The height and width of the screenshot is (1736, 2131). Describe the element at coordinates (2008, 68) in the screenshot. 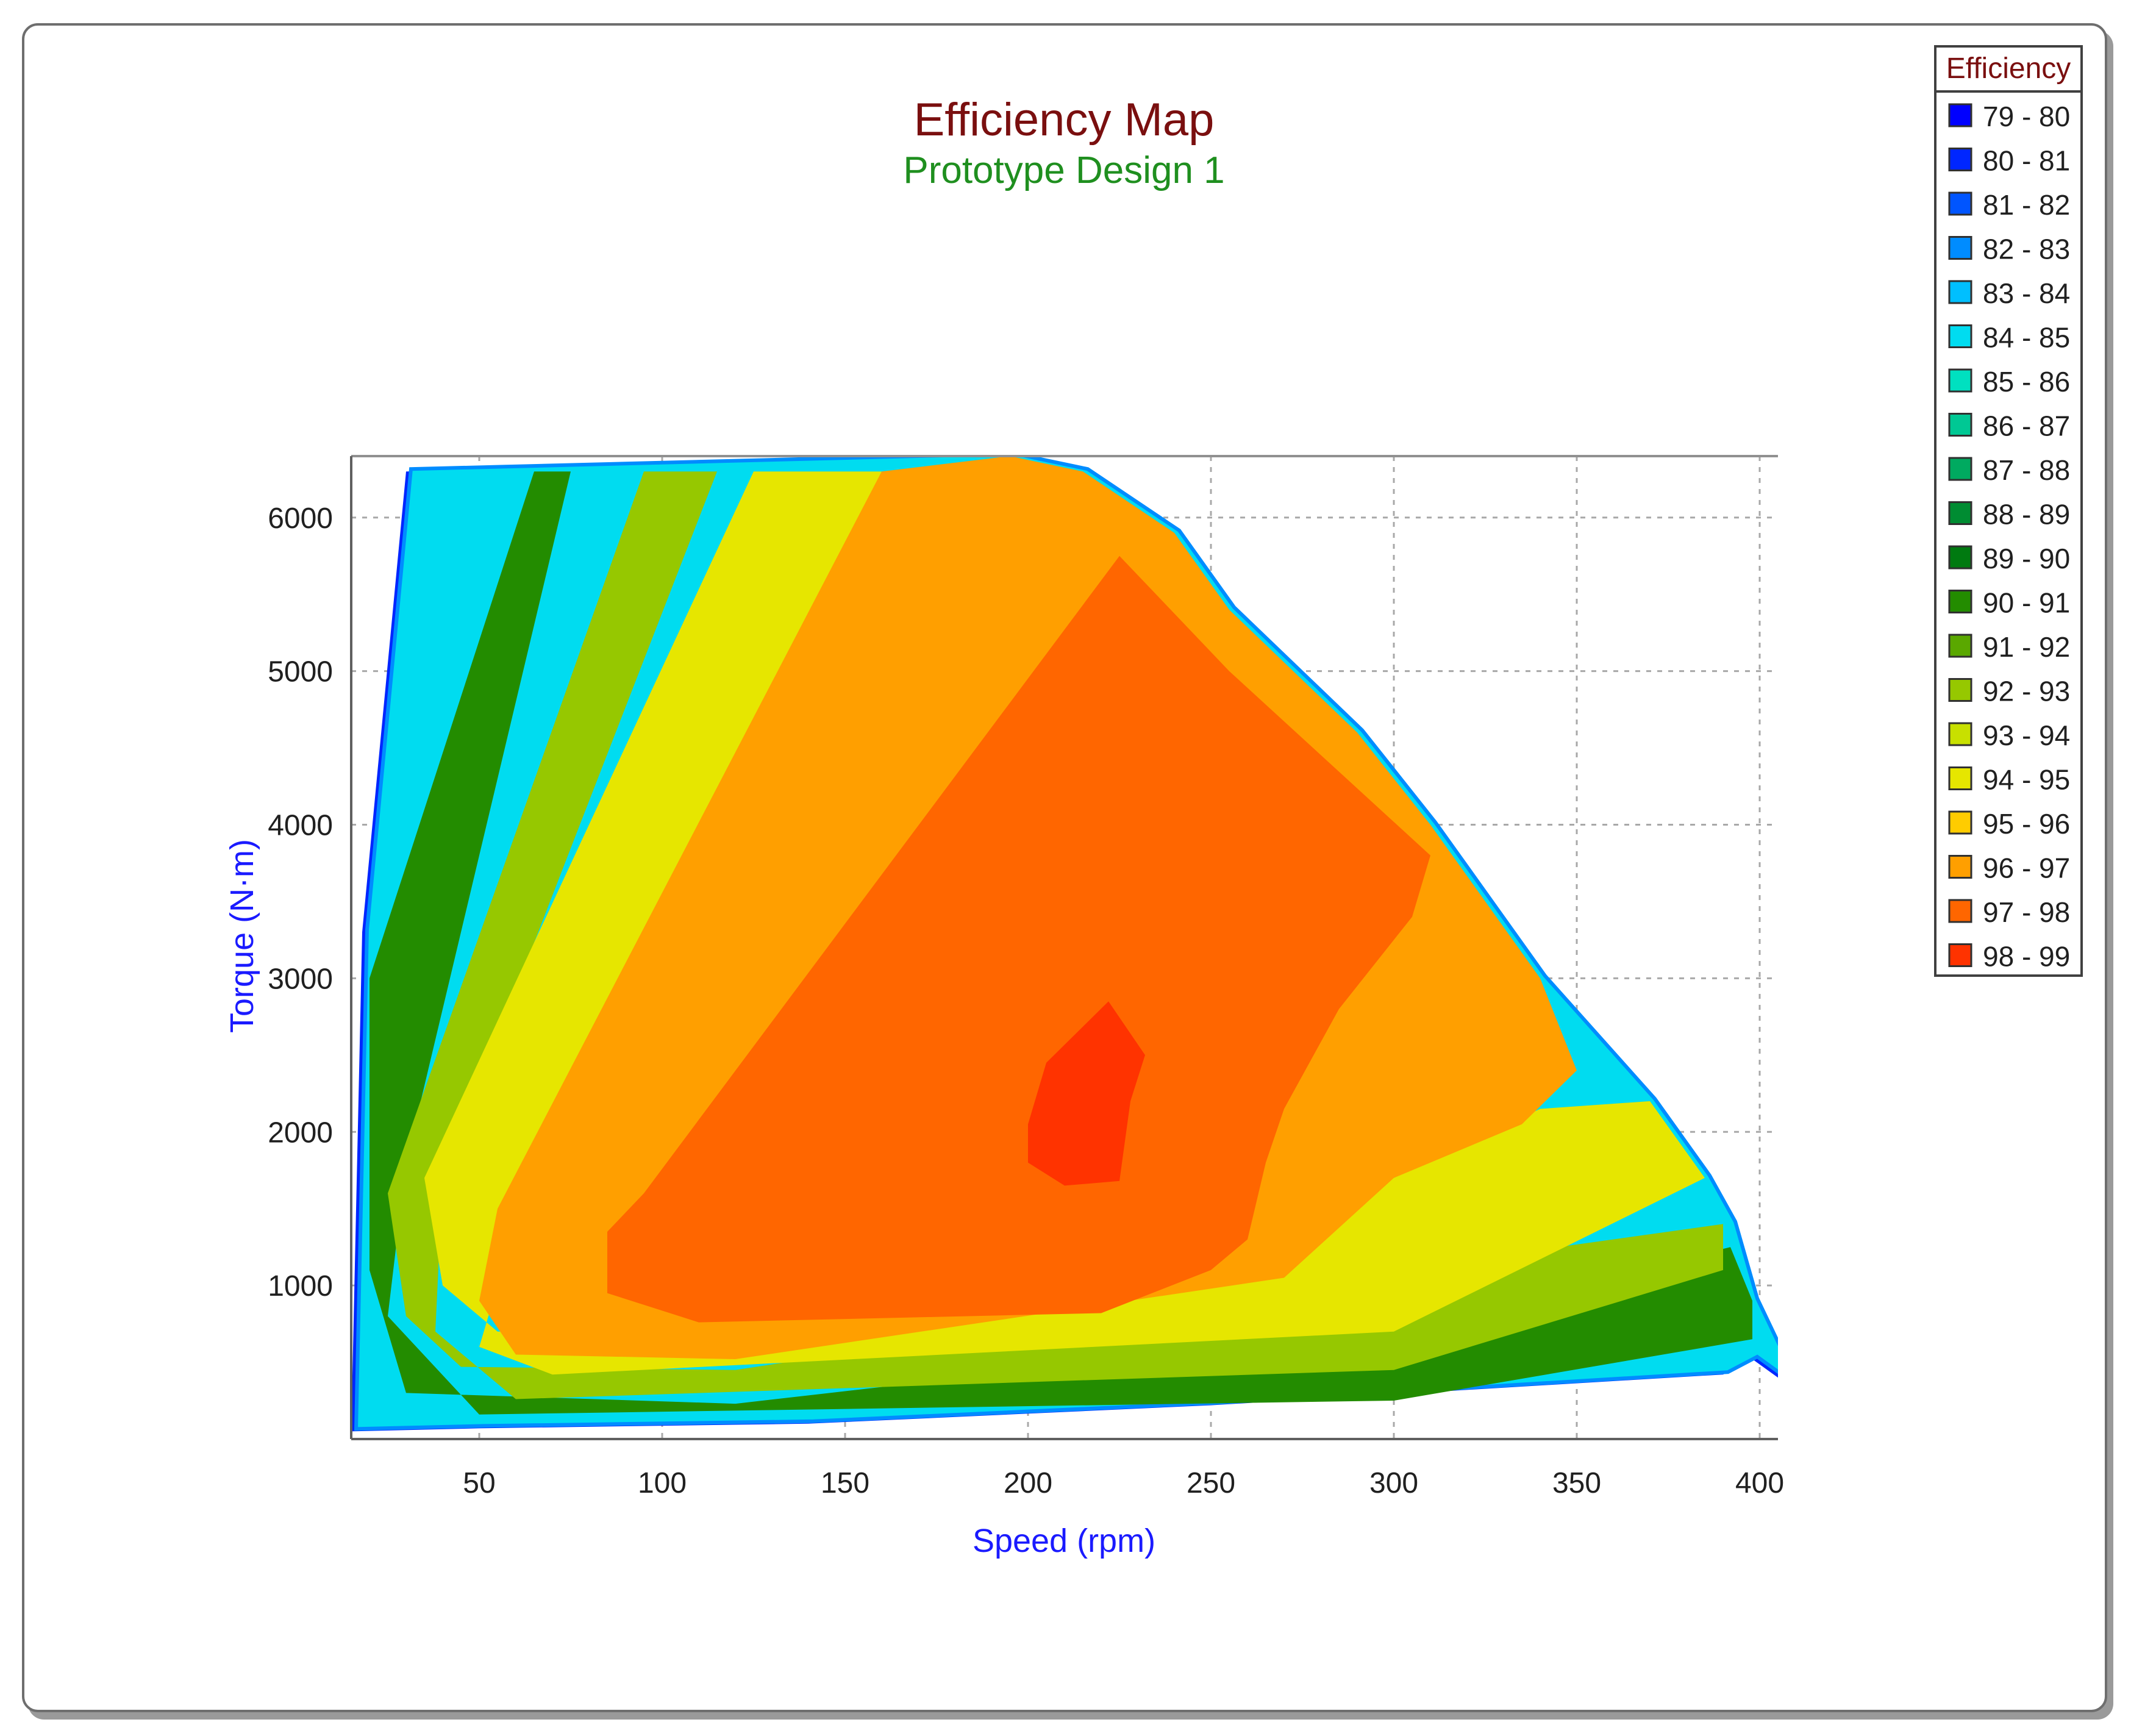

I see `legend-title: Efficiency` at that location.